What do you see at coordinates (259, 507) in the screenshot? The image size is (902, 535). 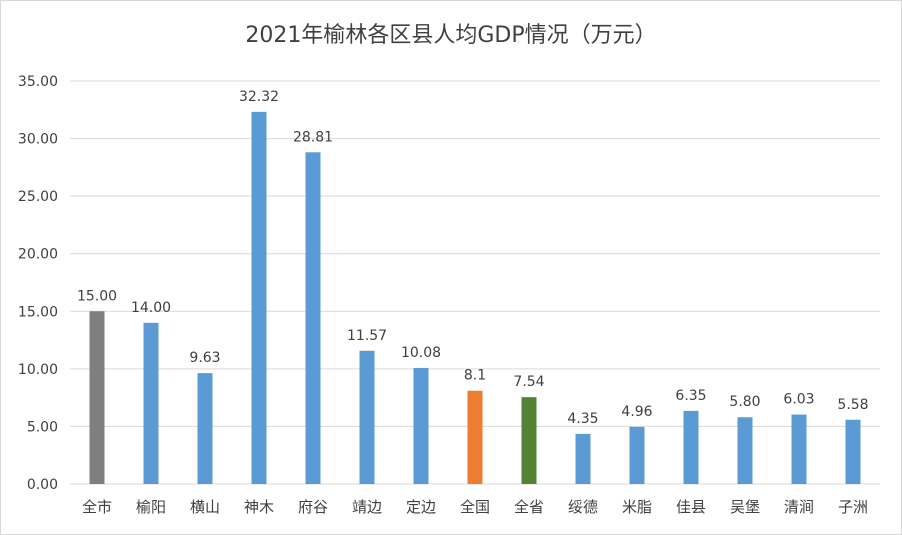 I see `x-category-label: 神木` at bounding box center [259, 507].